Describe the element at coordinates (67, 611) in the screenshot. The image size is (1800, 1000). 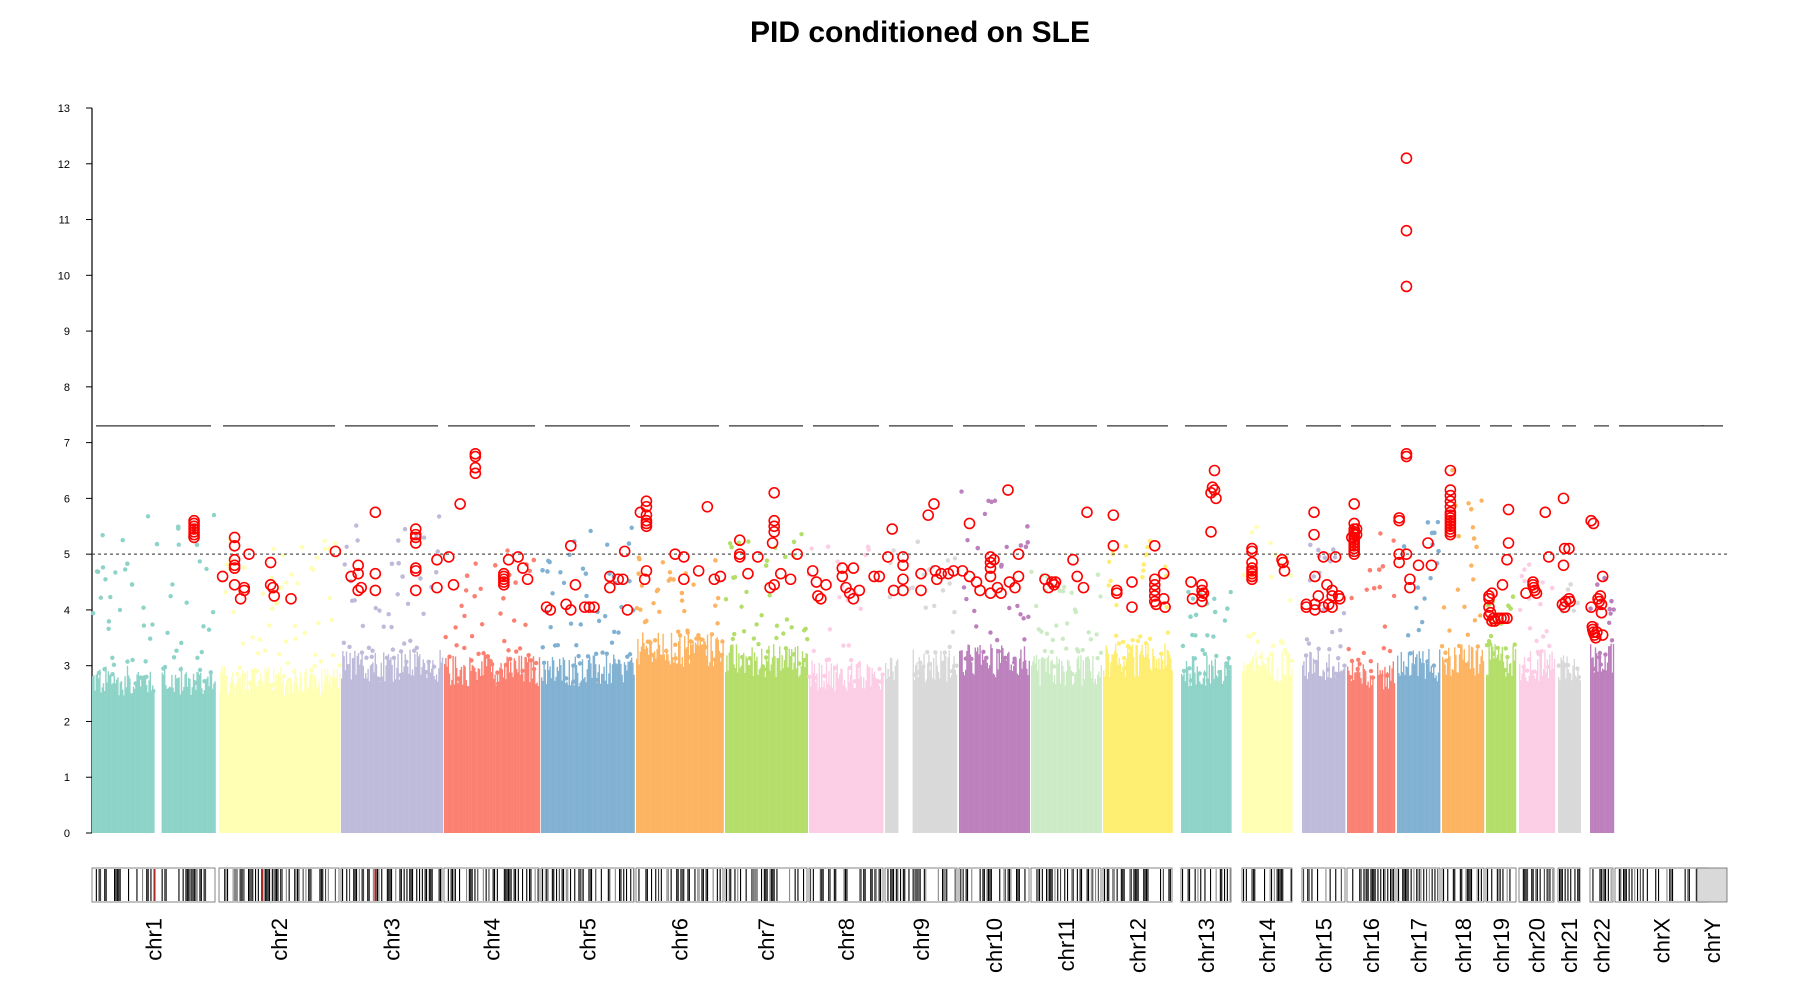
I see `y-tick-label: 4` at that location.